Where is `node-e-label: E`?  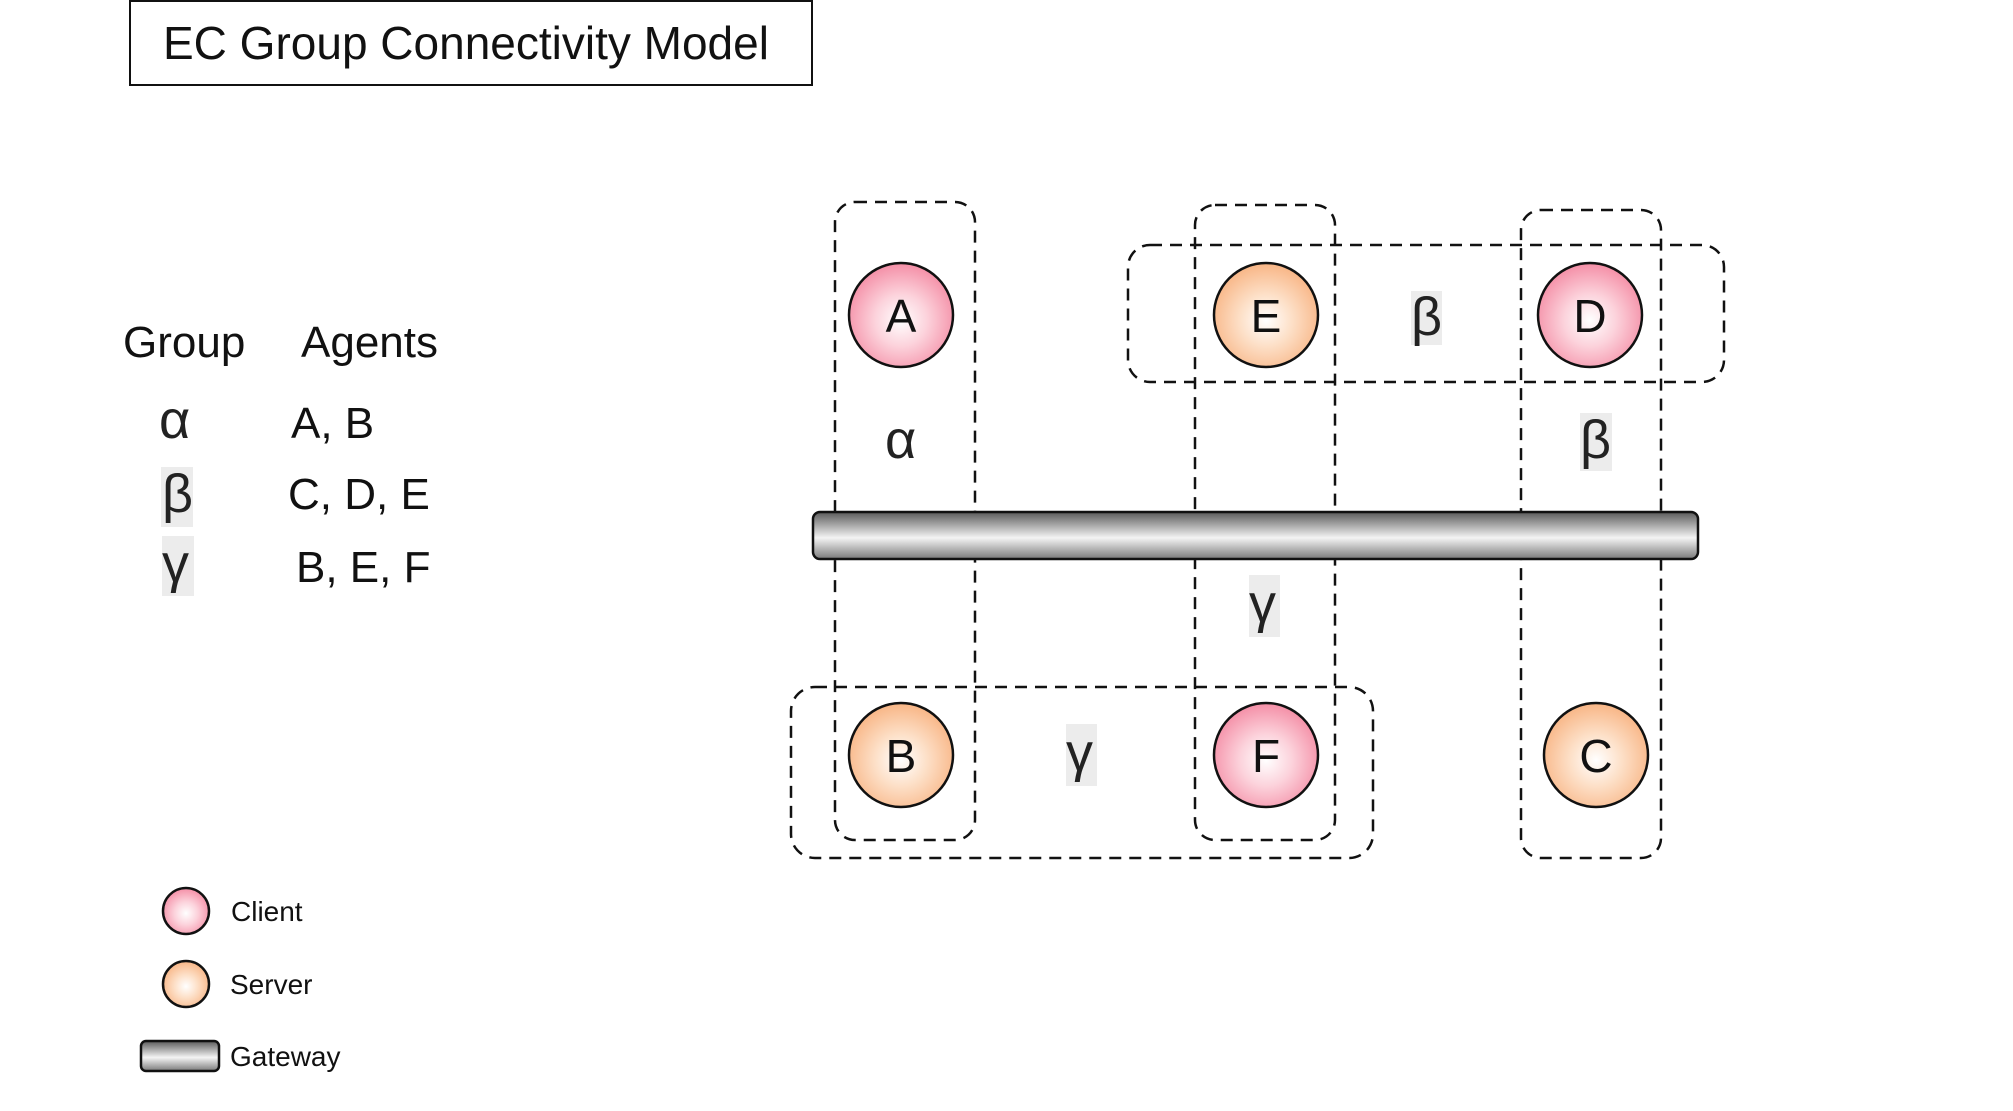
node-e-label: E is located at coordinates (1266, 316).